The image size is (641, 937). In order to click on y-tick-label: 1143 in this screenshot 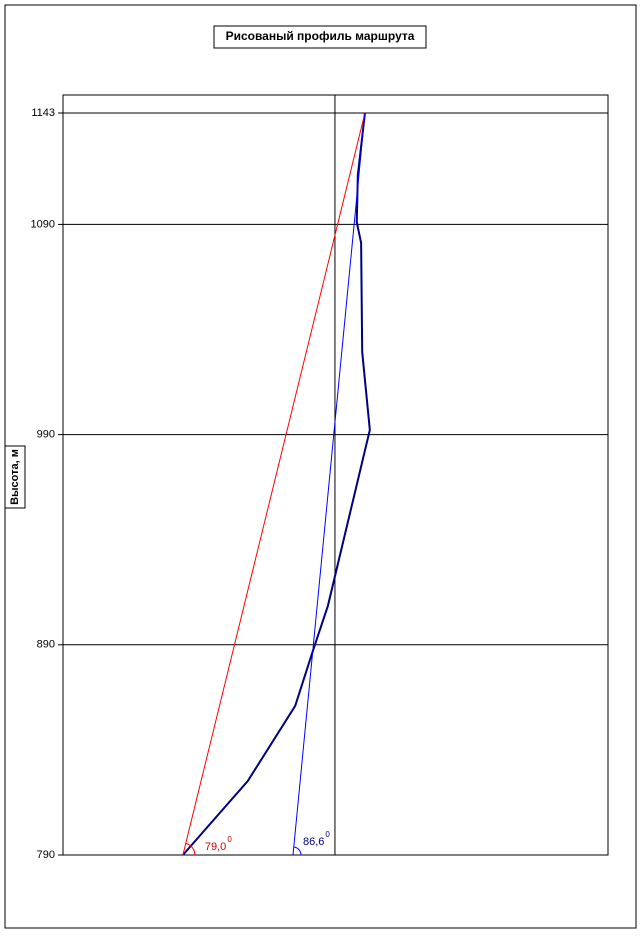, I will do `click(43, 113)`.